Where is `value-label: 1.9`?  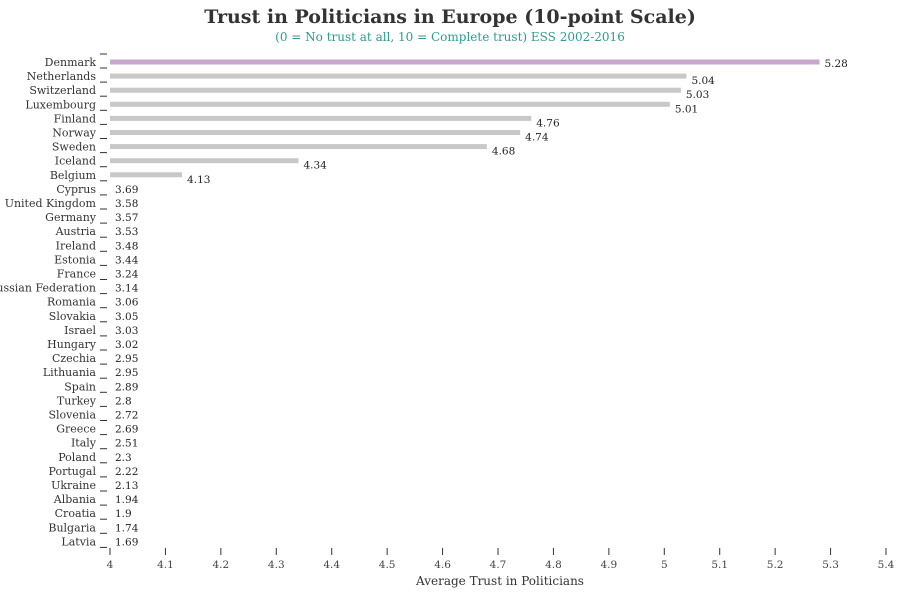 value-label: 1.9 is located at coordinates (123, 514).